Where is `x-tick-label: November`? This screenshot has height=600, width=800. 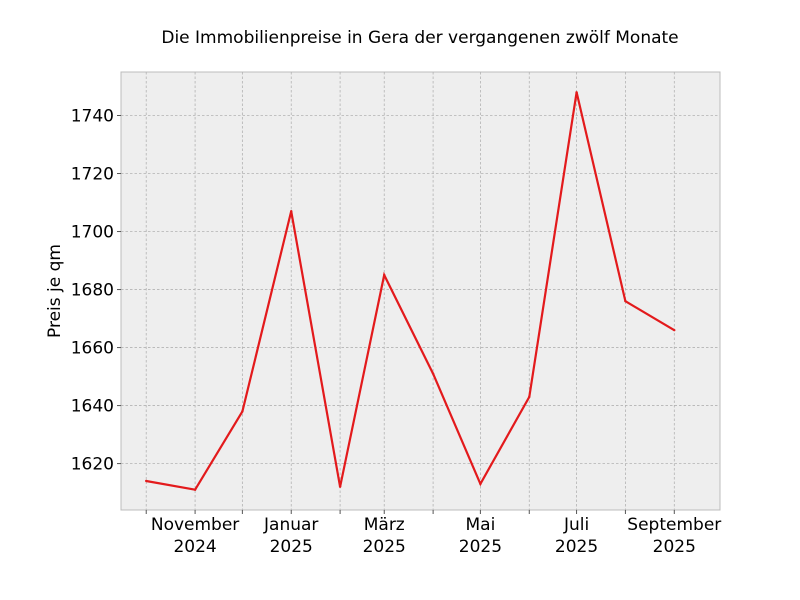 x-tick-label: November is located at coordinates (195, 525).